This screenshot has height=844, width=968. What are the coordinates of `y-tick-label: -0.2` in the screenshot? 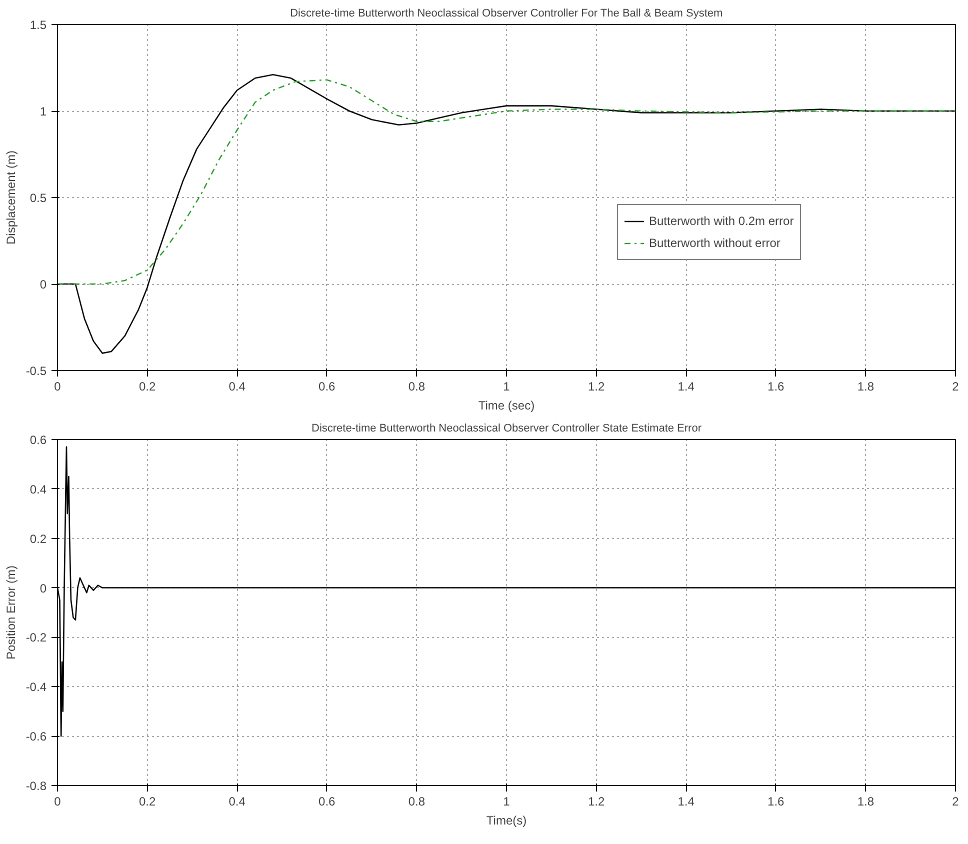 It's located at (36, 637).